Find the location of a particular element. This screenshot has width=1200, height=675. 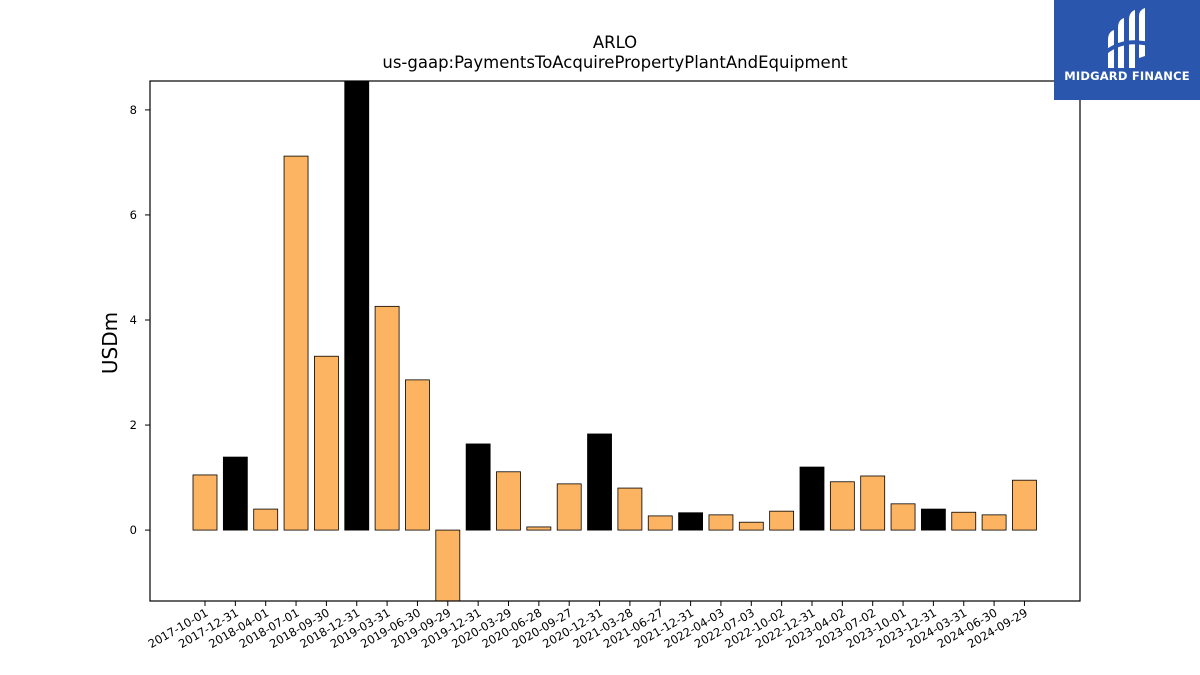

y-tick-label: 4 is located at coordinates (133, 320).